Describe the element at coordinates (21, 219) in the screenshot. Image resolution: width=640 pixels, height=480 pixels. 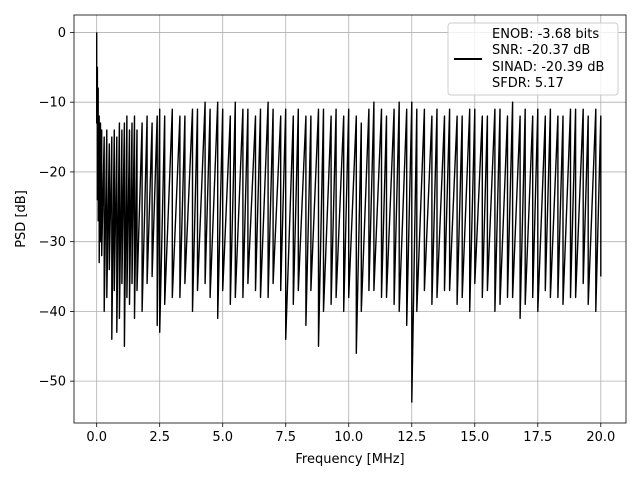
I see `y-axis-label: PSD [dB]` at that location.